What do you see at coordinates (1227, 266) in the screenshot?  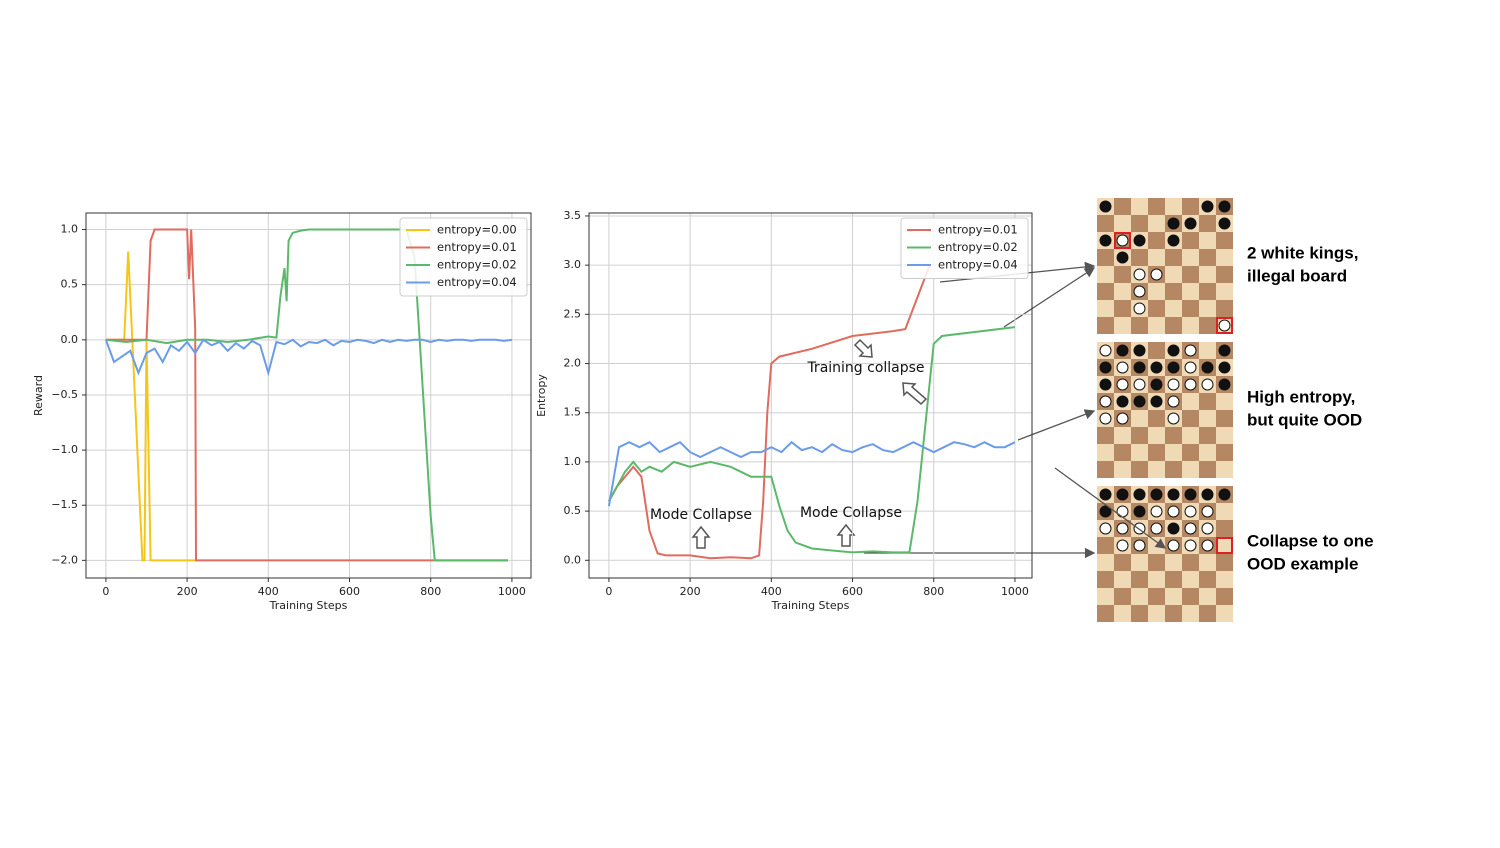 I see `chess-board: 2 white kings, illegal board` at bounding box center [1227, 266].